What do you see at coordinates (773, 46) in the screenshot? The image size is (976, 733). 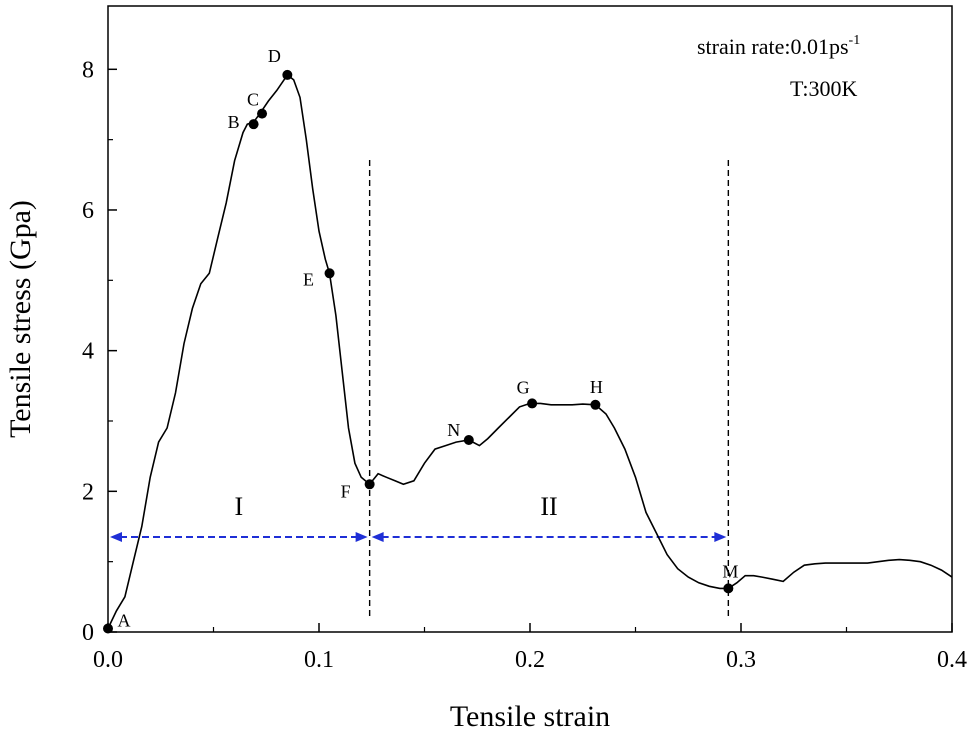 I see `strain-rate-text: strain rate:0.01ps` at bounding box center [773, 46].